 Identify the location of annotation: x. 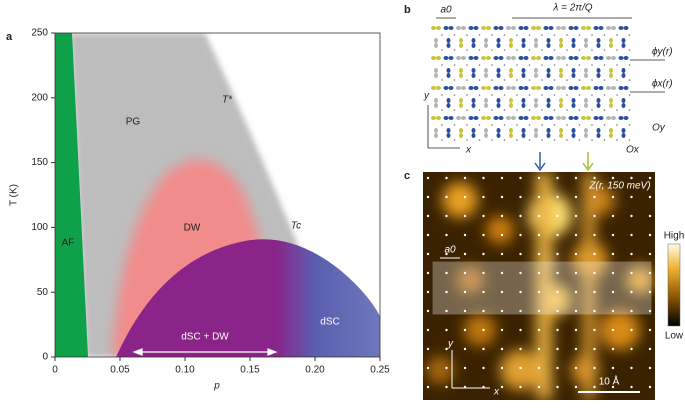
(468, 150).